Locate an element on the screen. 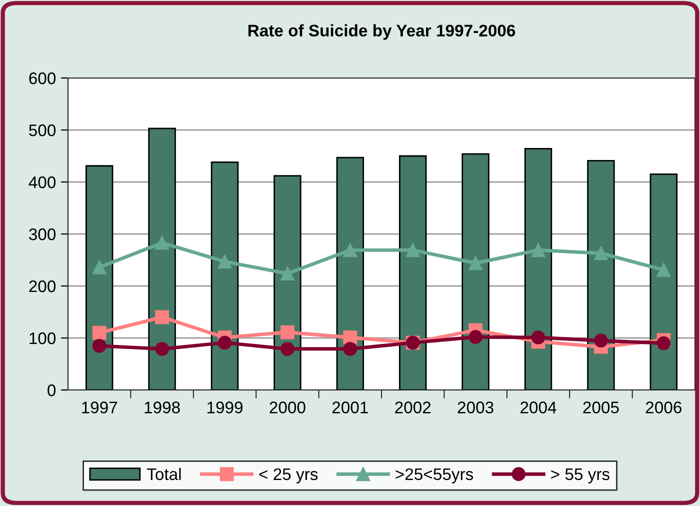 Image resolution: width=700 pixels, height=506 pixels. x-tick-label: 2005 is located at coordinates (601, 408).